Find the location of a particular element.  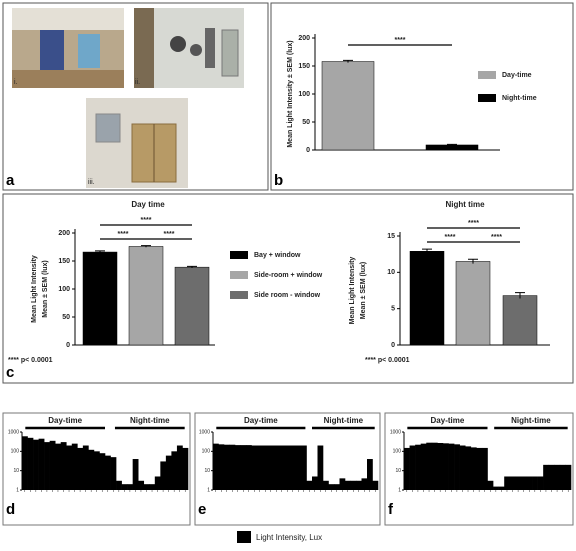

legend-label: Bay + window is located at coordinates (277, 255).